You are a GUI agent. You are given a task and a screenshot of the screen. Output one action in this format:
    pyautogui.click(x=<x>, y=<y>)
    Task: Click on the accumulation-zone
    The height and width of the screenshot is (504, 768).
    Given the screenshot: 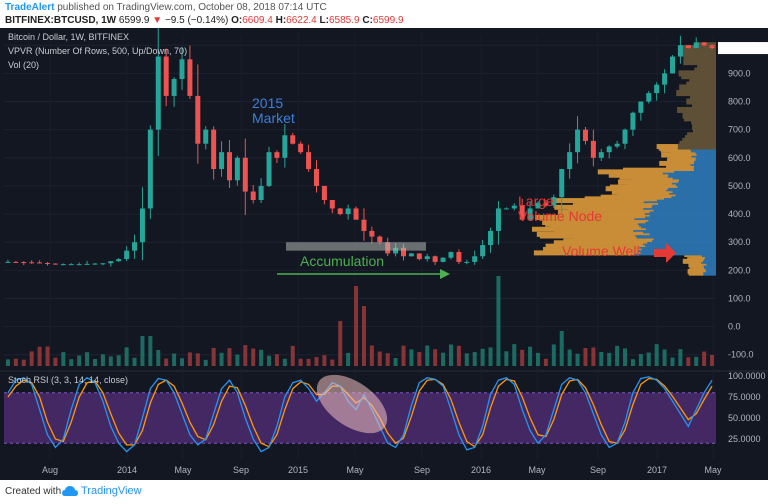 What is the action you would take?
    pyautogui.click(x=356, y=246)
    